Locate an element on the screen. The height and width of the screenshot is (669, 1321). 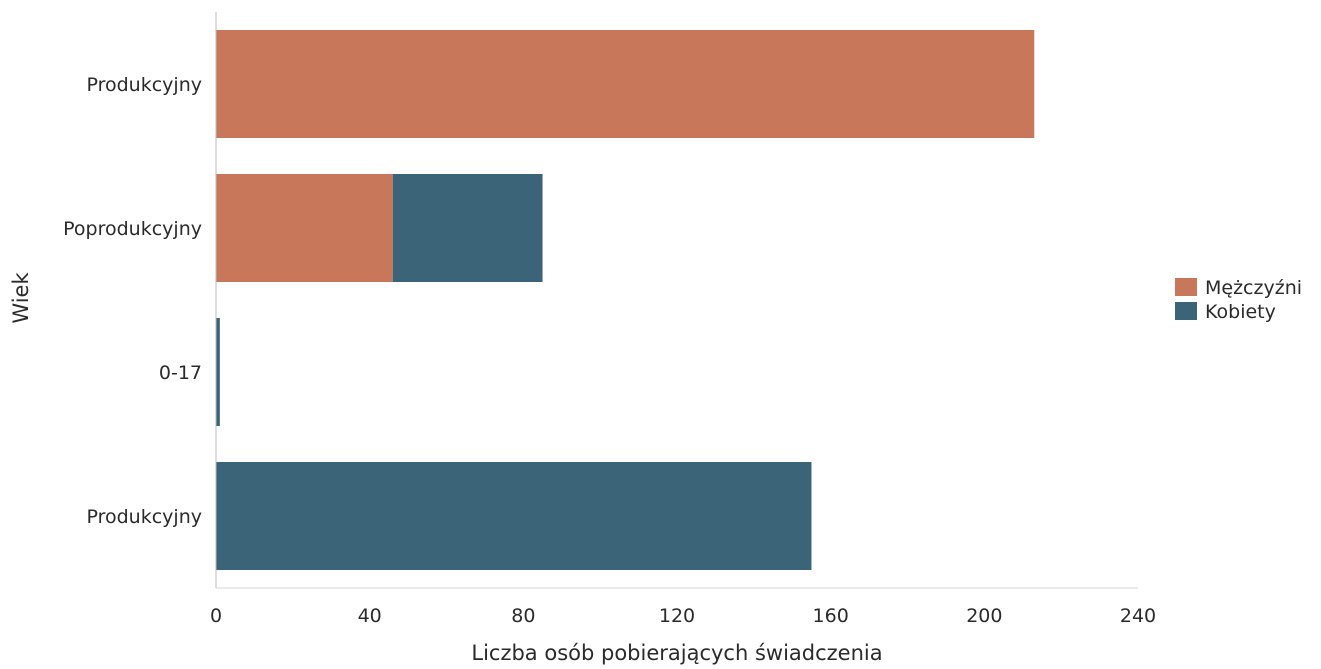
x-tick-label: 80 is located at coordinates (523, 616).